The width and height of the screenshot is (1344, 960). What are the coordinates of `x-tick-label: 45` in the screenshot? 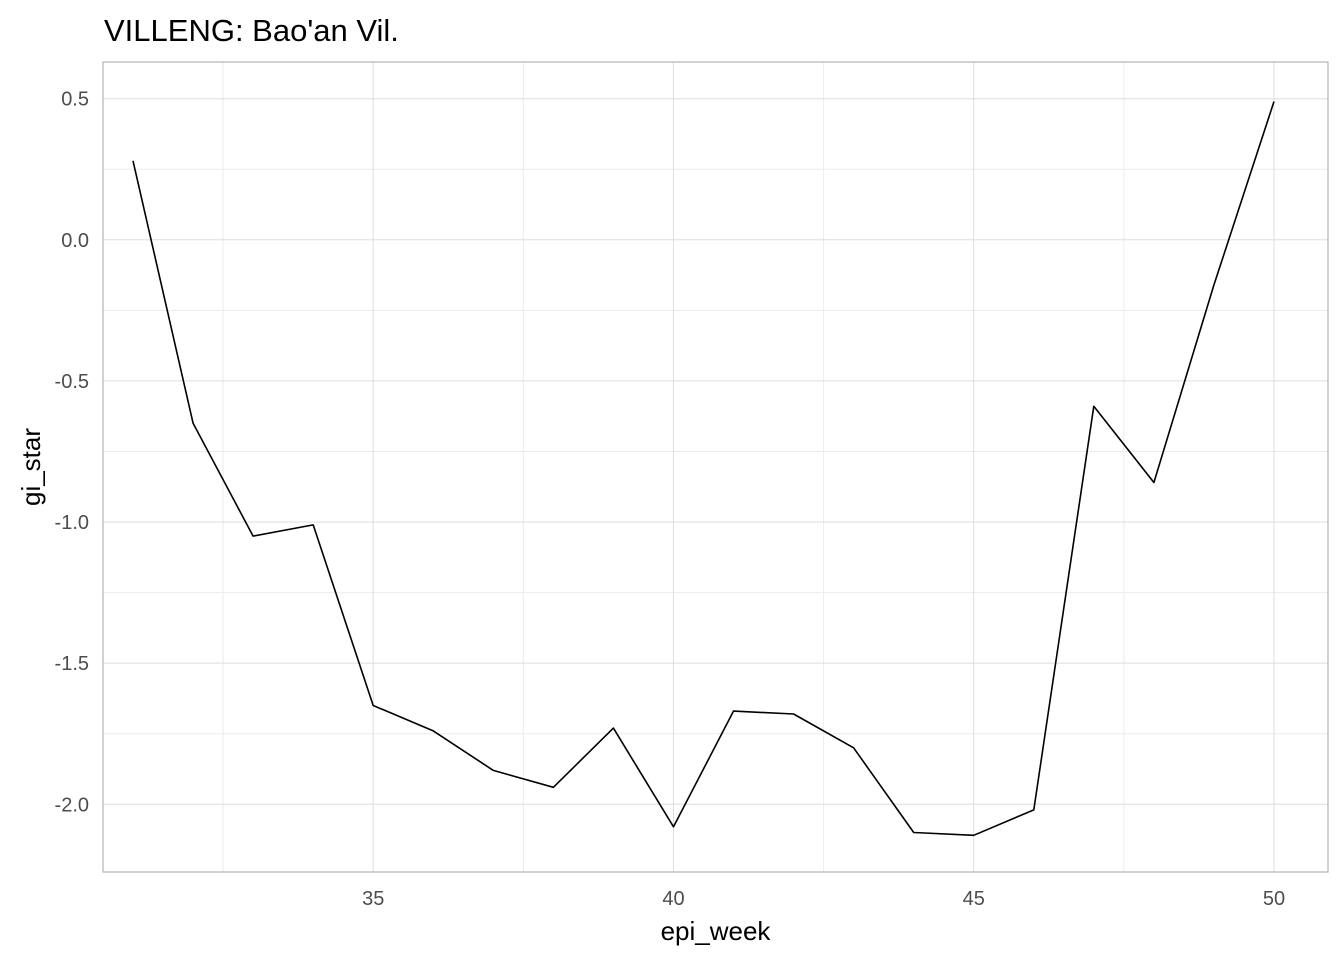 It's located at (974, 899).